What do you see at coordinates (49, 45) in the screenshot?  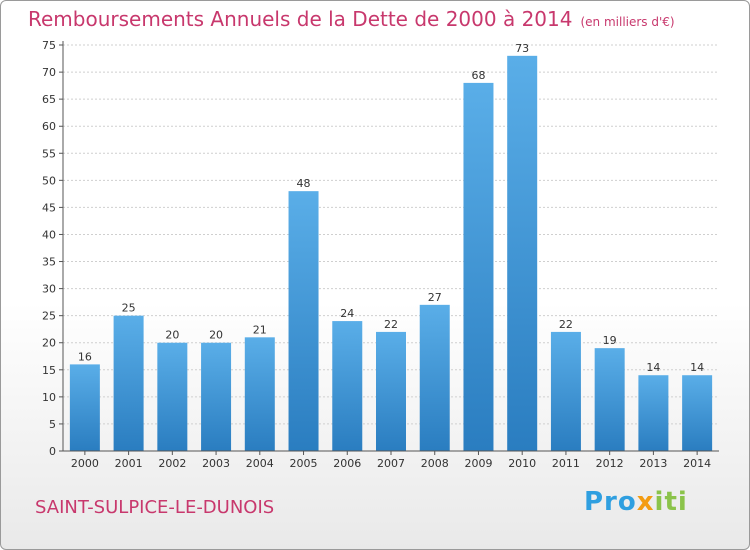 I see `y-tick-label: 75` at bounding box center [49, 45].